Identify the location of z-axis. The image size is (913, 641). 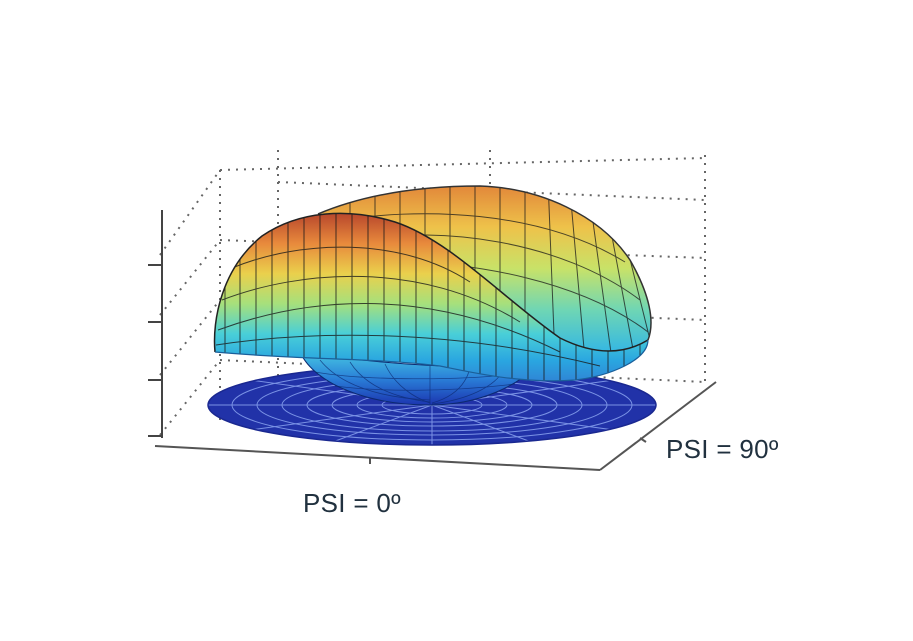
(155, 324).